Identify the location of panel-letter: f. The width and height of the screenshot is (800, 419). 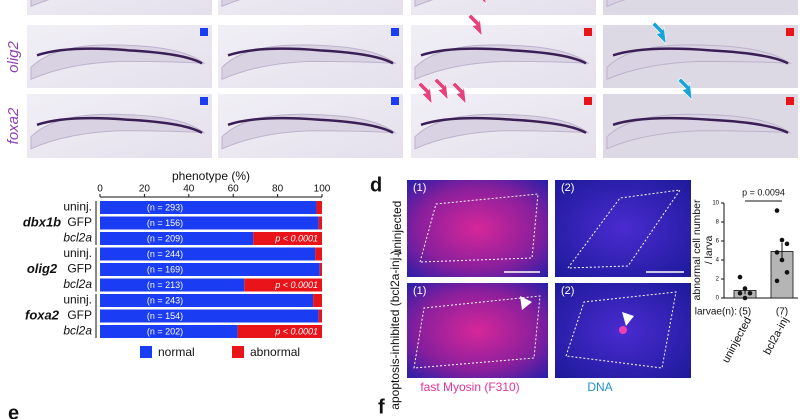
(381, 407).